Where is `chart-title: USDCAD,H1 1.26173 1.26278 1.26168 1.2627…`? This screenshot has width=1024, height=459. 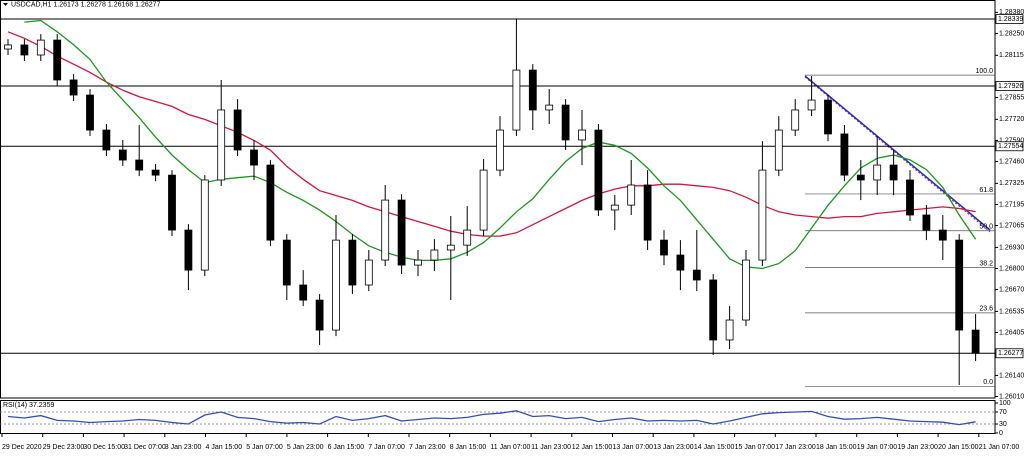
chart-title: USDCAD,H1 1.26173 1.26278 1.26168 1.2627… is located at coordinates (86, 4).